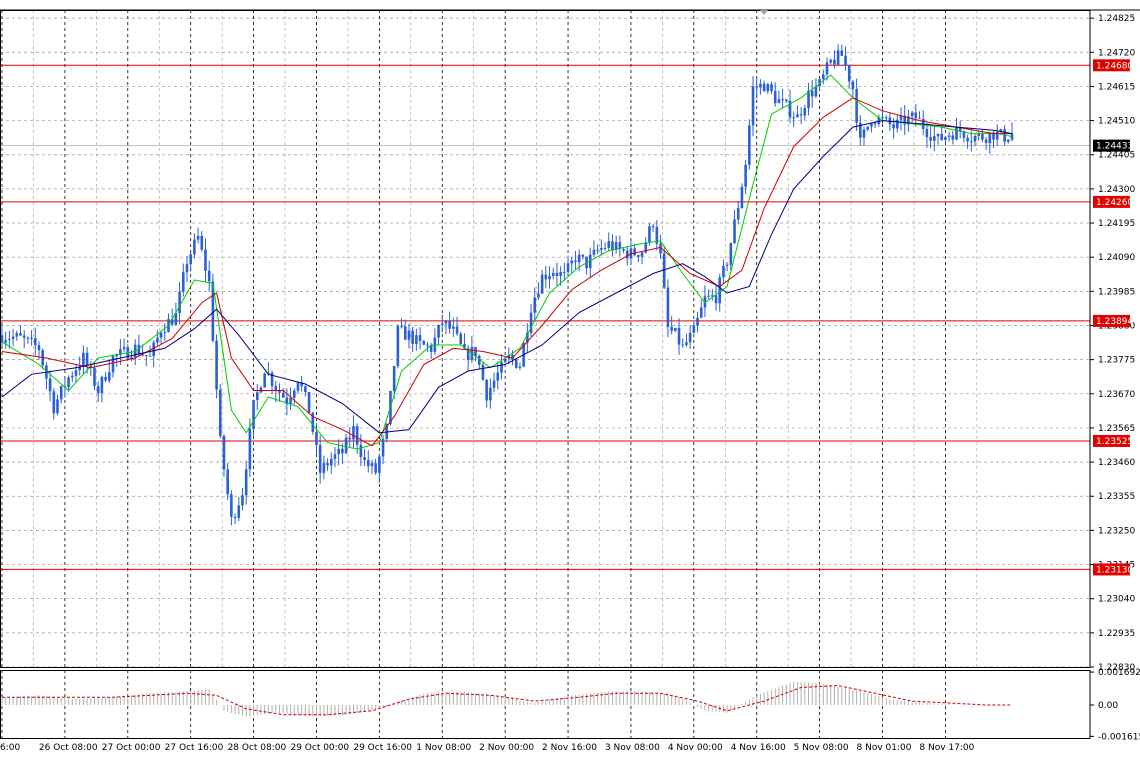 The width and height of the screenshot is (1140, 758). I want to click on y-tick-label: 1.22830, so click(1116, 668).